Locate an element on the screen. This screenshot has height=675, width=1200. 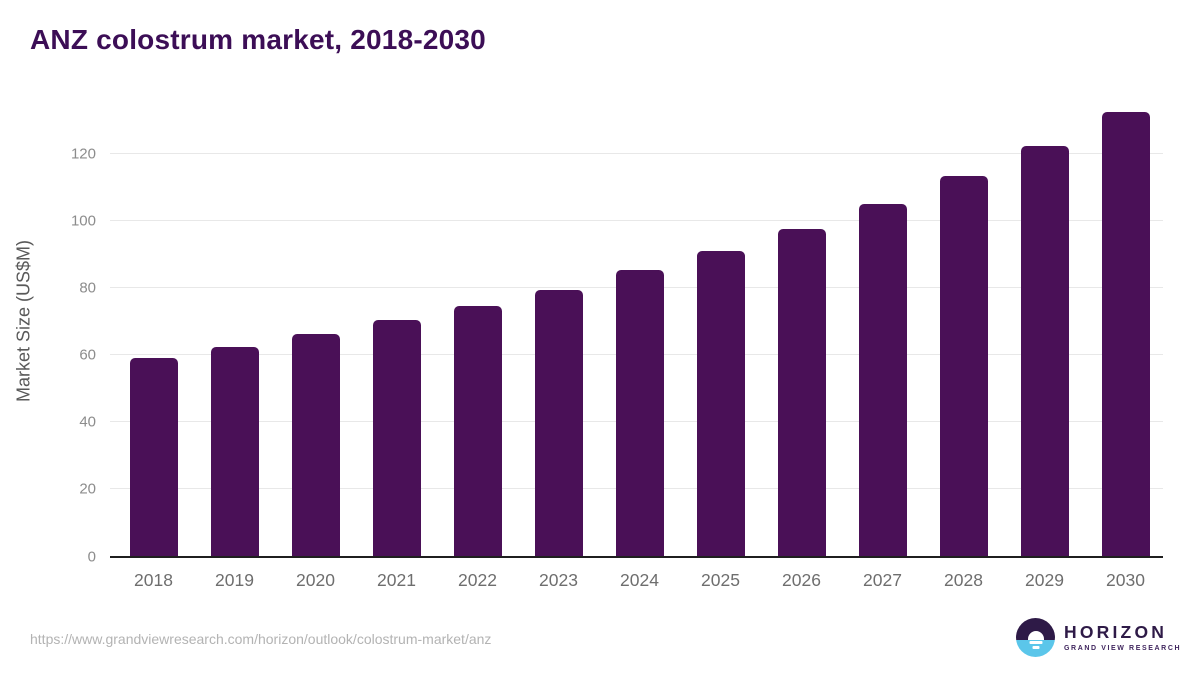
bar-2027 is located at coordinates (882, 380).